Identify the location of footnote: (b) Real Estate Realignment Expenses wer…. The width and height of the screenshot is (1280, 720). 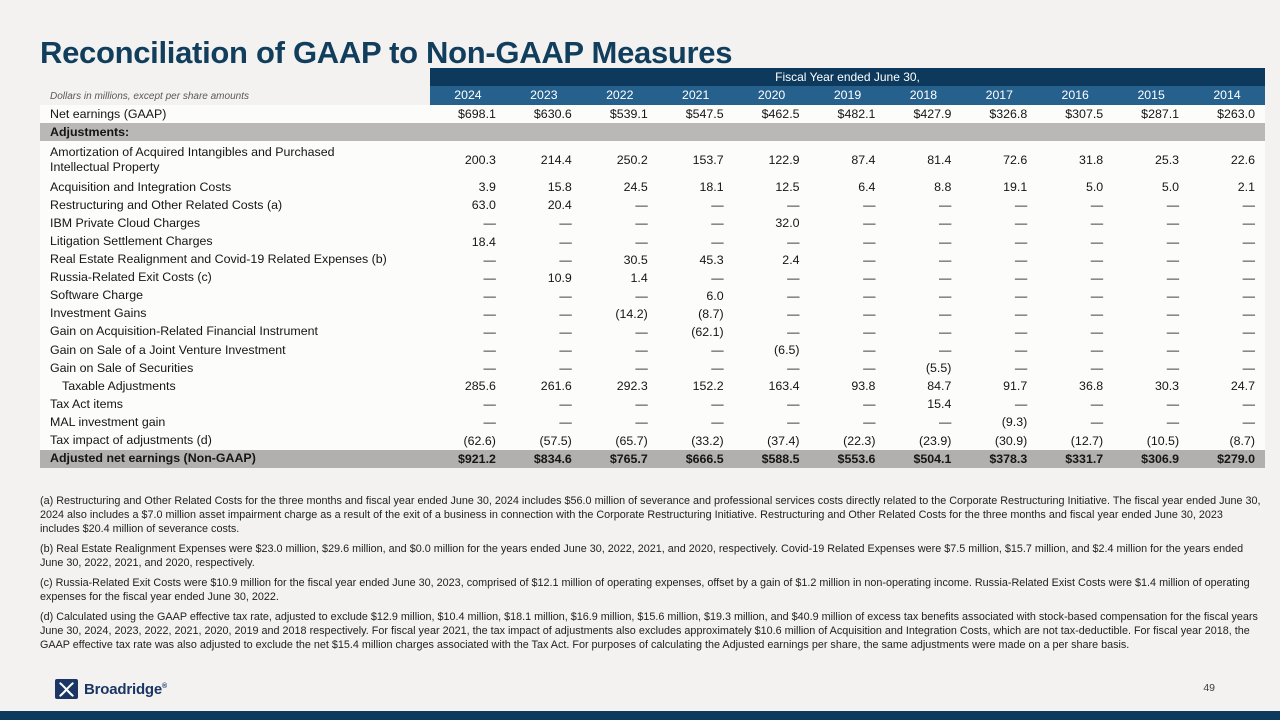
(642, 556).